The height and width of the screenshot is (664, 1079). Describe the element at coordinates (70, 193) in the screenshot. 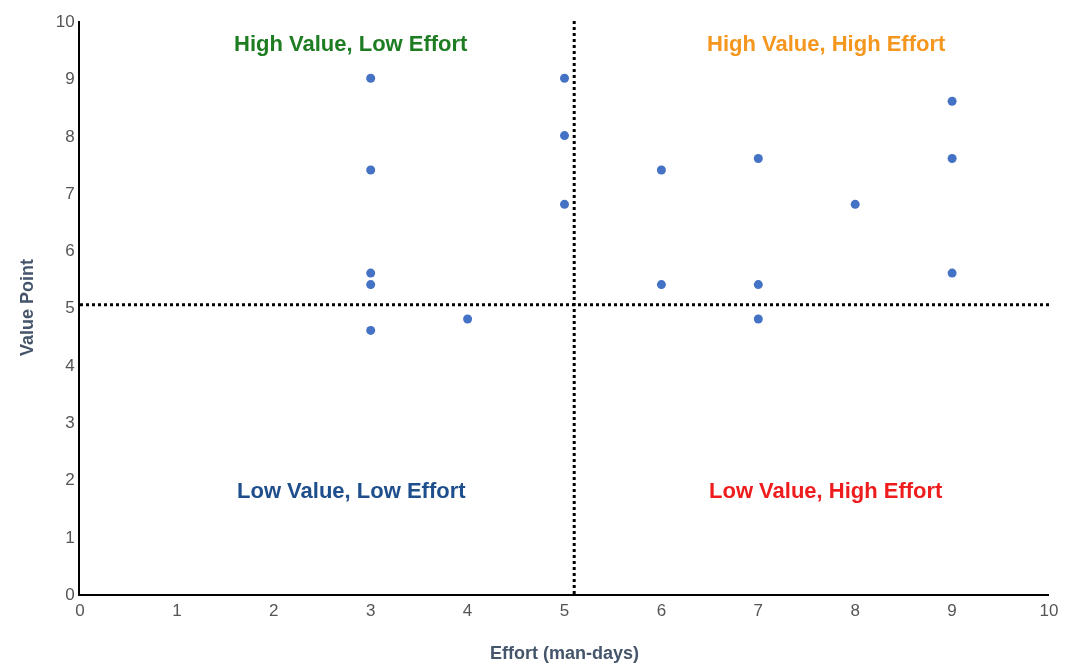

I see `y-tick-label: 7` at that location.